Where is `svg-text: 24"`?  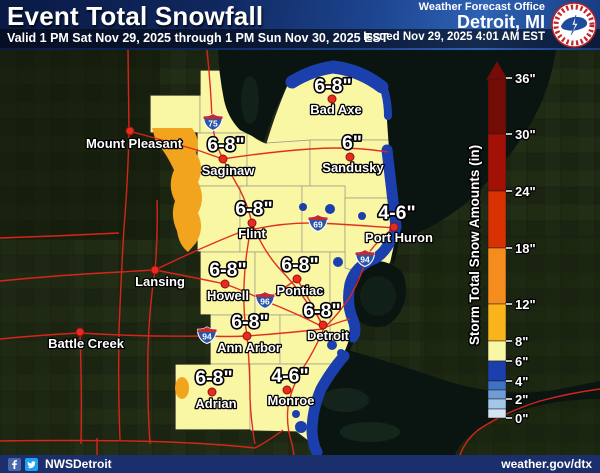 svg-text: 24" is located at coordinates (525, 191).